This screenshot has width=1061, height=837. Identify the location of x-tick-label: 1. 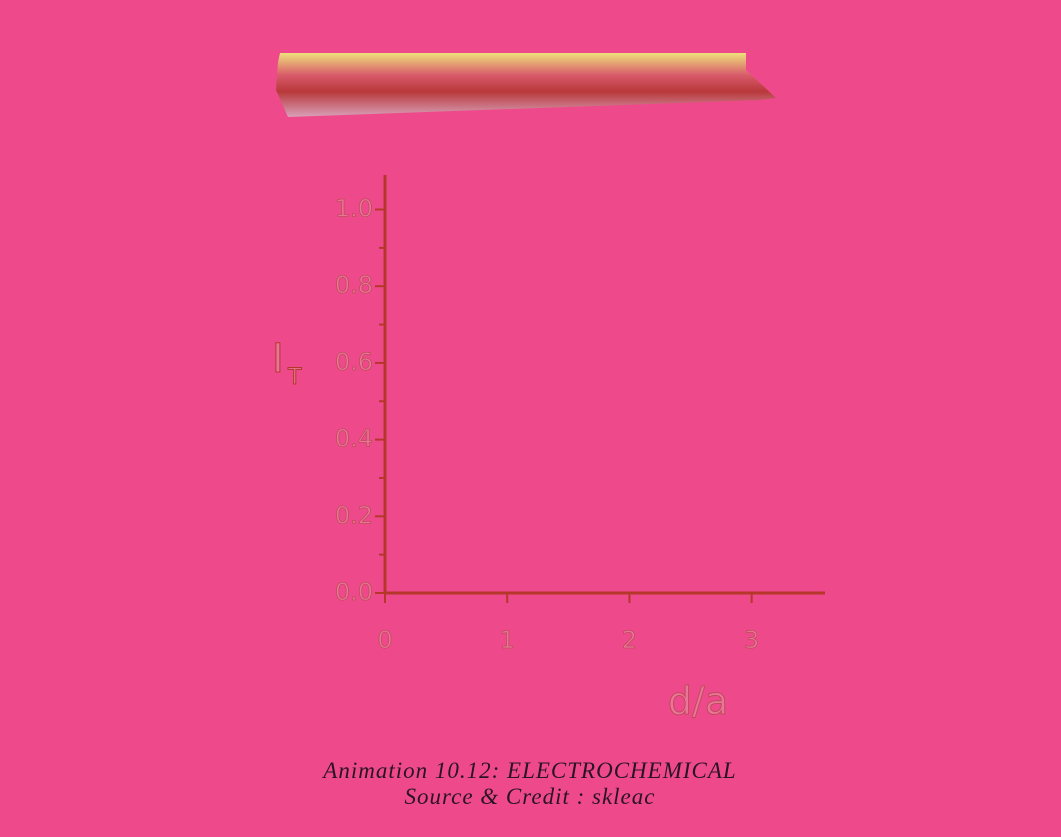
(507, 640).